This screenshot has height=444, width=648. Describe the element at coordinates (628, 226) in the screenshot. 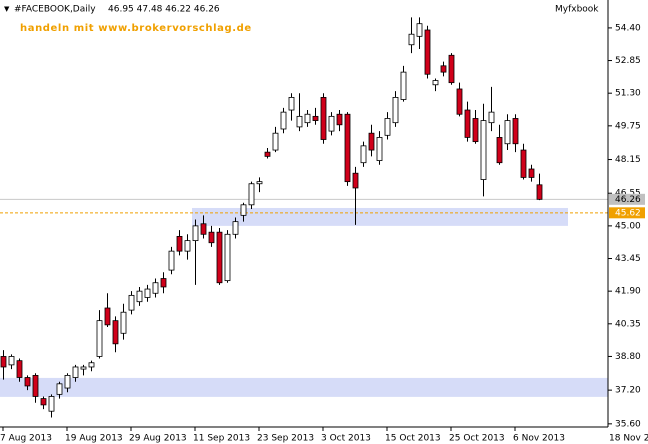

I see `y-tick-label: 45.00` at that location.